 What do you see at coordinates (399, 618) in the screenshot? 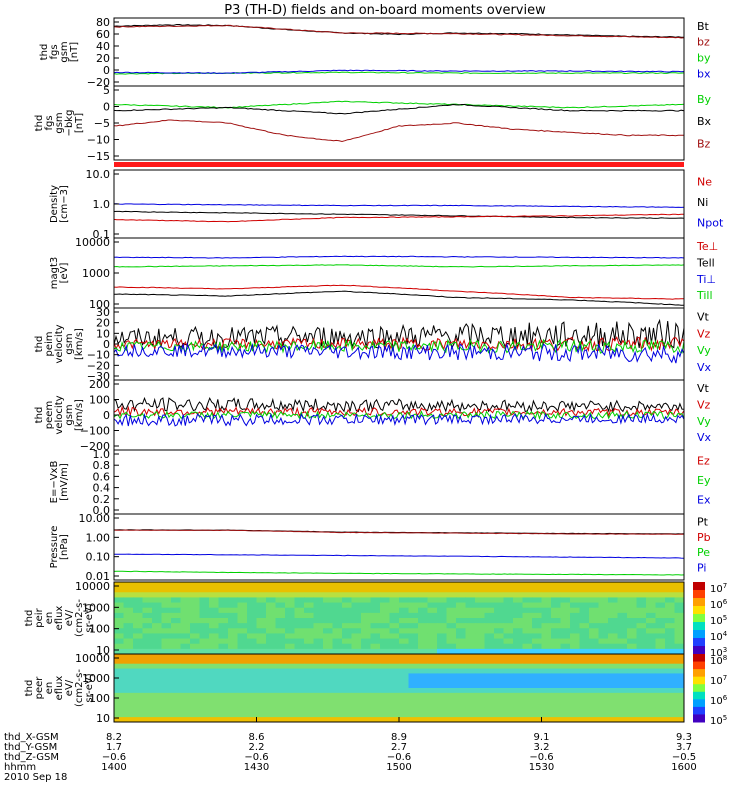
I see `spectrogram-p9` at bounding box center [399, 618].